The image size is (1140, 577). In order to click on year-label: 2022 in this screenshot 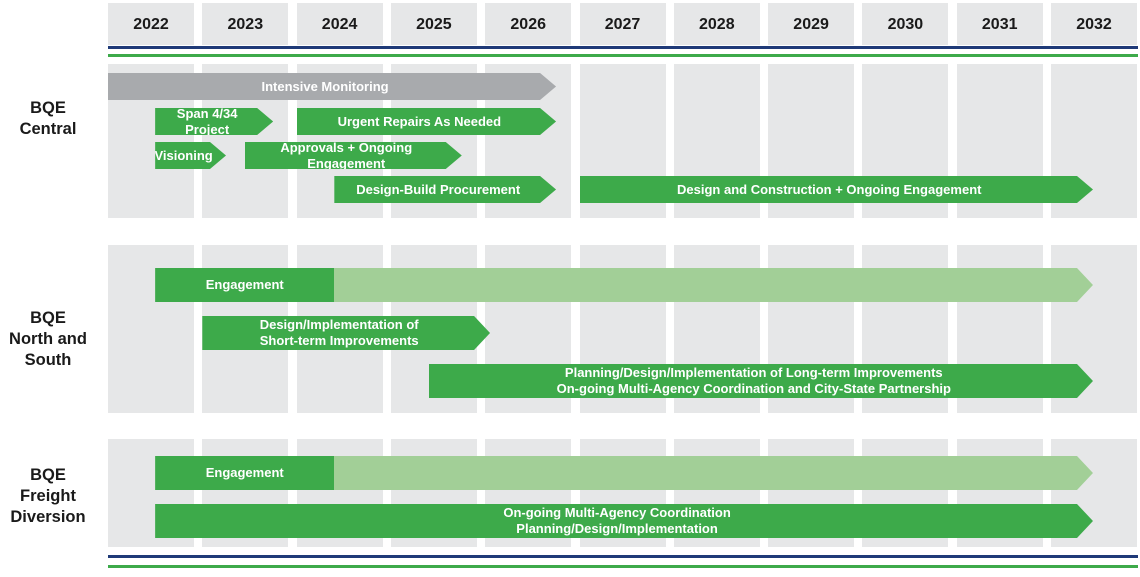, I will do `click(151, 24)`.